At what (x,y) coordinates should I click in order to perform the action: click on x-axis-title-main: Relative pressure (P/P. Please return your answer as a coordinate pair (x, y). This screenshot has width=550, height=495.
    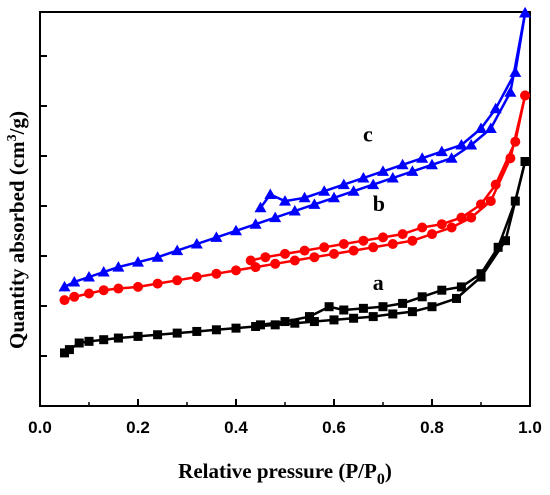
    Looking at the image, I should click on (277, 471).